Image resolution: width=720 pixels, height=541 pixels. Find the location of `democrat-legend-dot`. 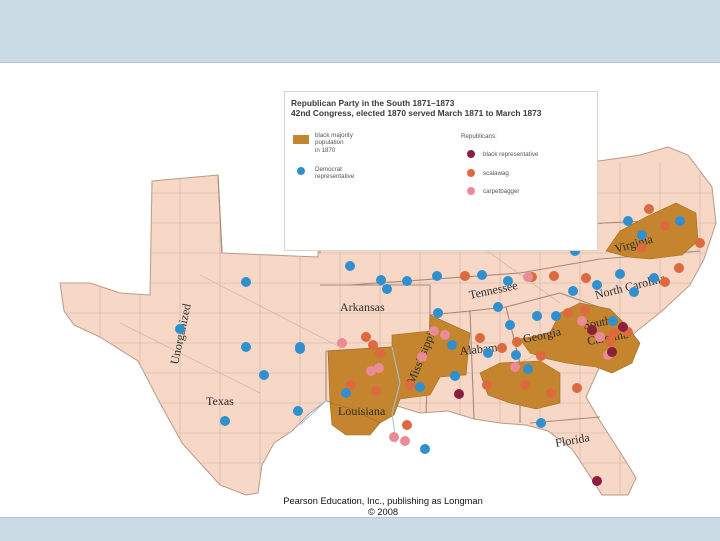

democrat-legend-dot is located at coordinates (301, 171).